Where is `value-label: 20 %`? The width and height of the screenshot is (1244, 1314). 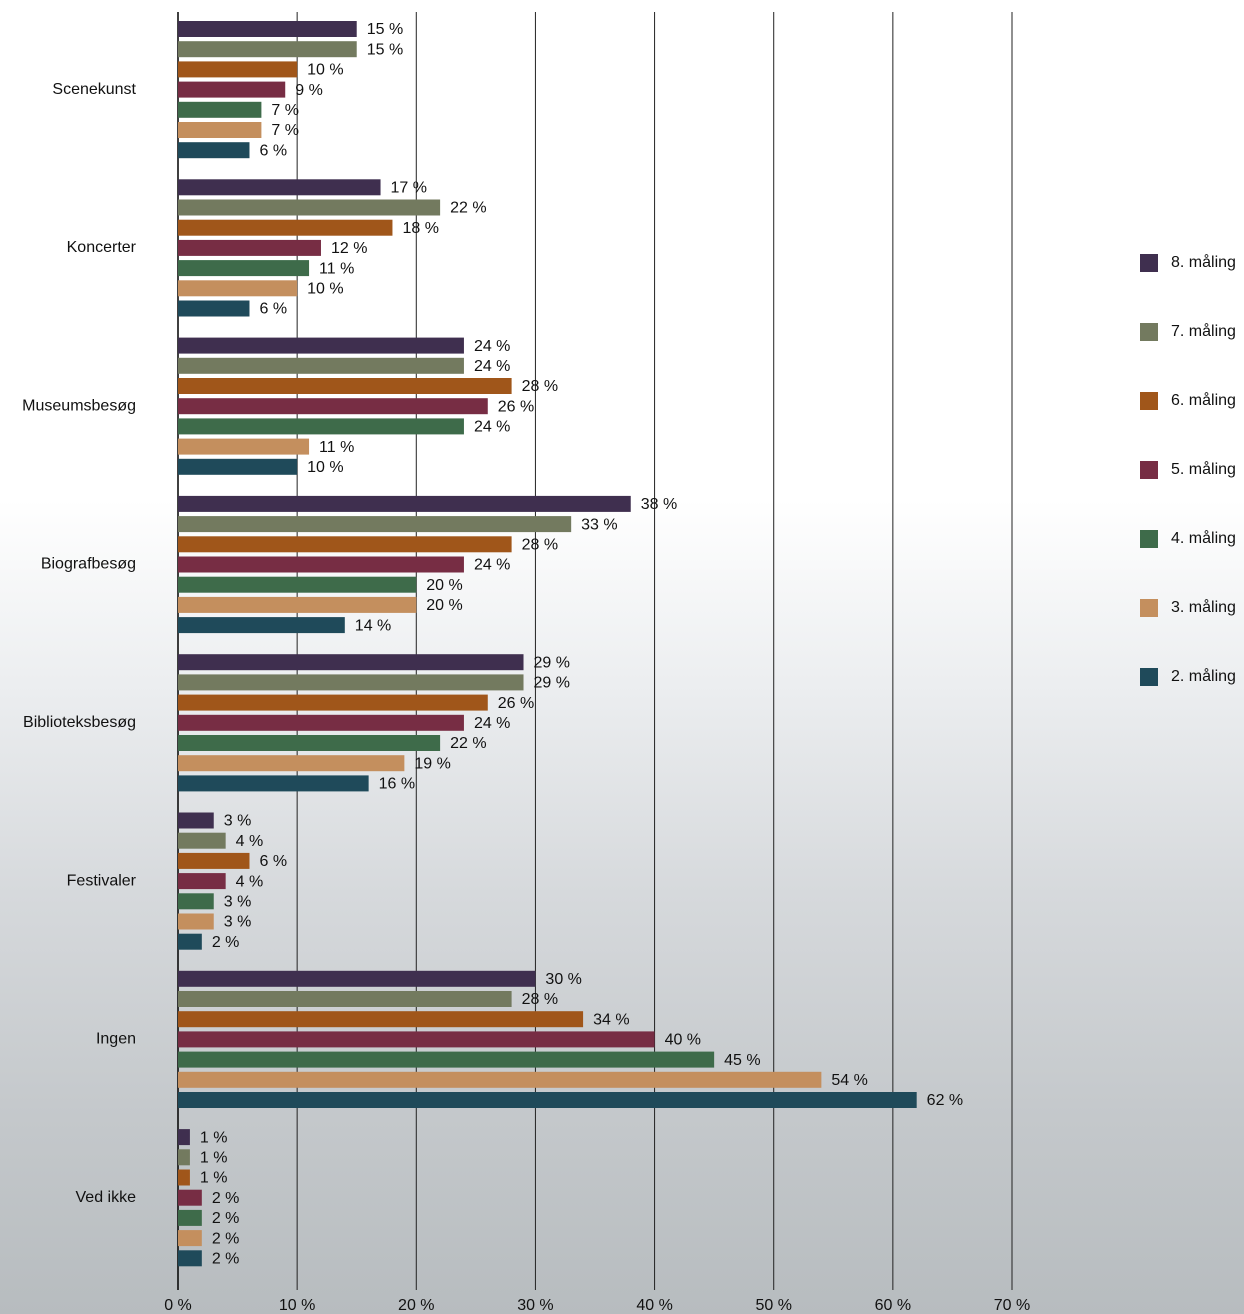
value-label: 20 % is located at coordinates (444, 605).